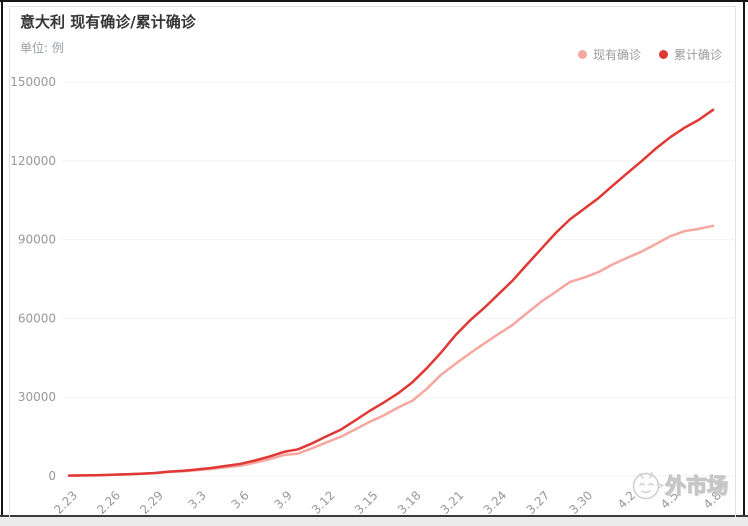  What do you see at coordinates (65, 502) in the screenshot?
I see `svg-text: 2.23` at bounding box center [65, 502].